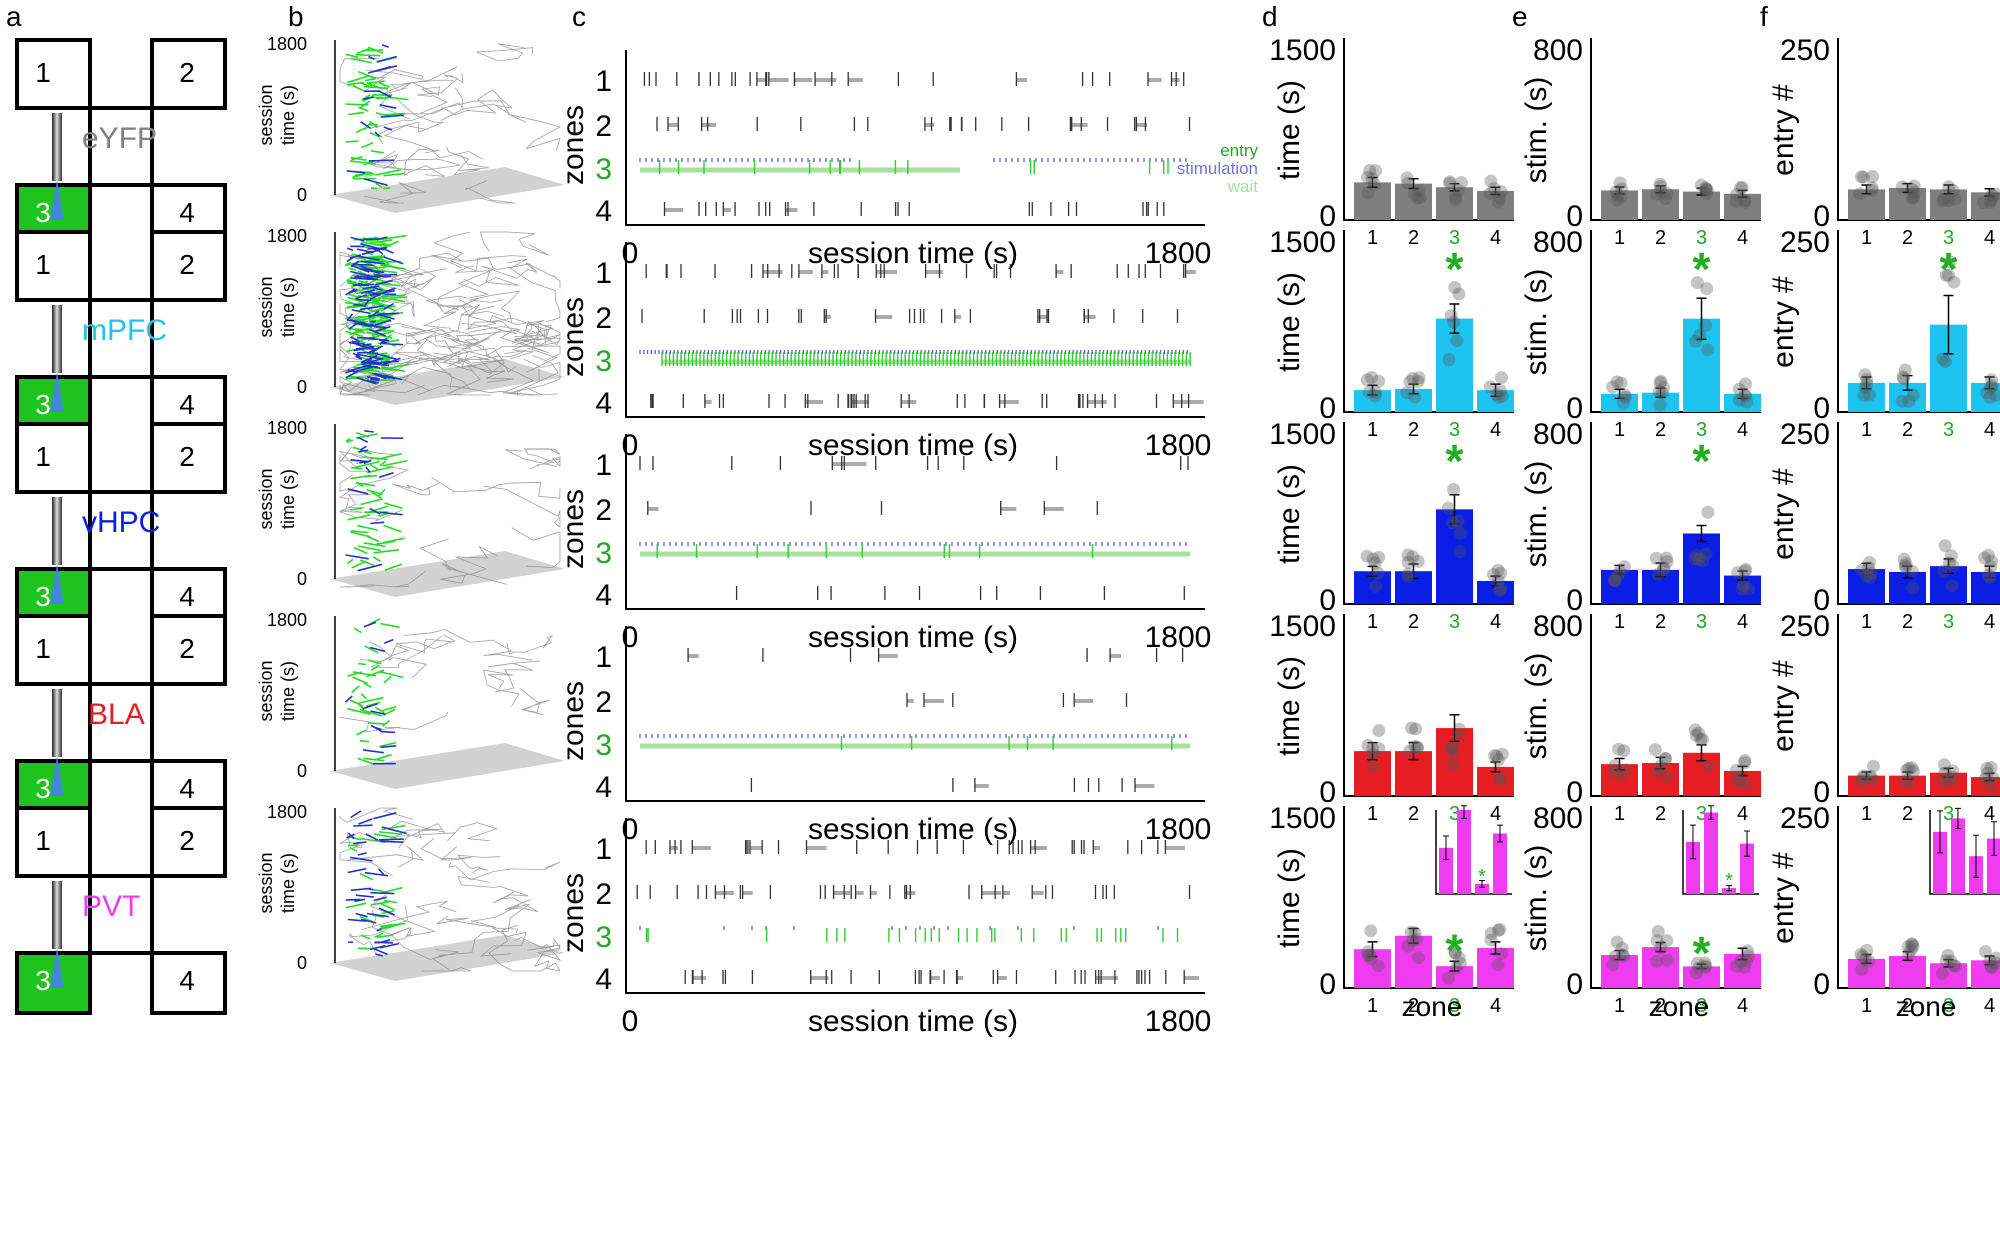 The width and height of the screenshot is (2000, 1259). Describe the element at coordinates (603, 126) in the screenshot. I see `raster-zone-label: 2` at that location.